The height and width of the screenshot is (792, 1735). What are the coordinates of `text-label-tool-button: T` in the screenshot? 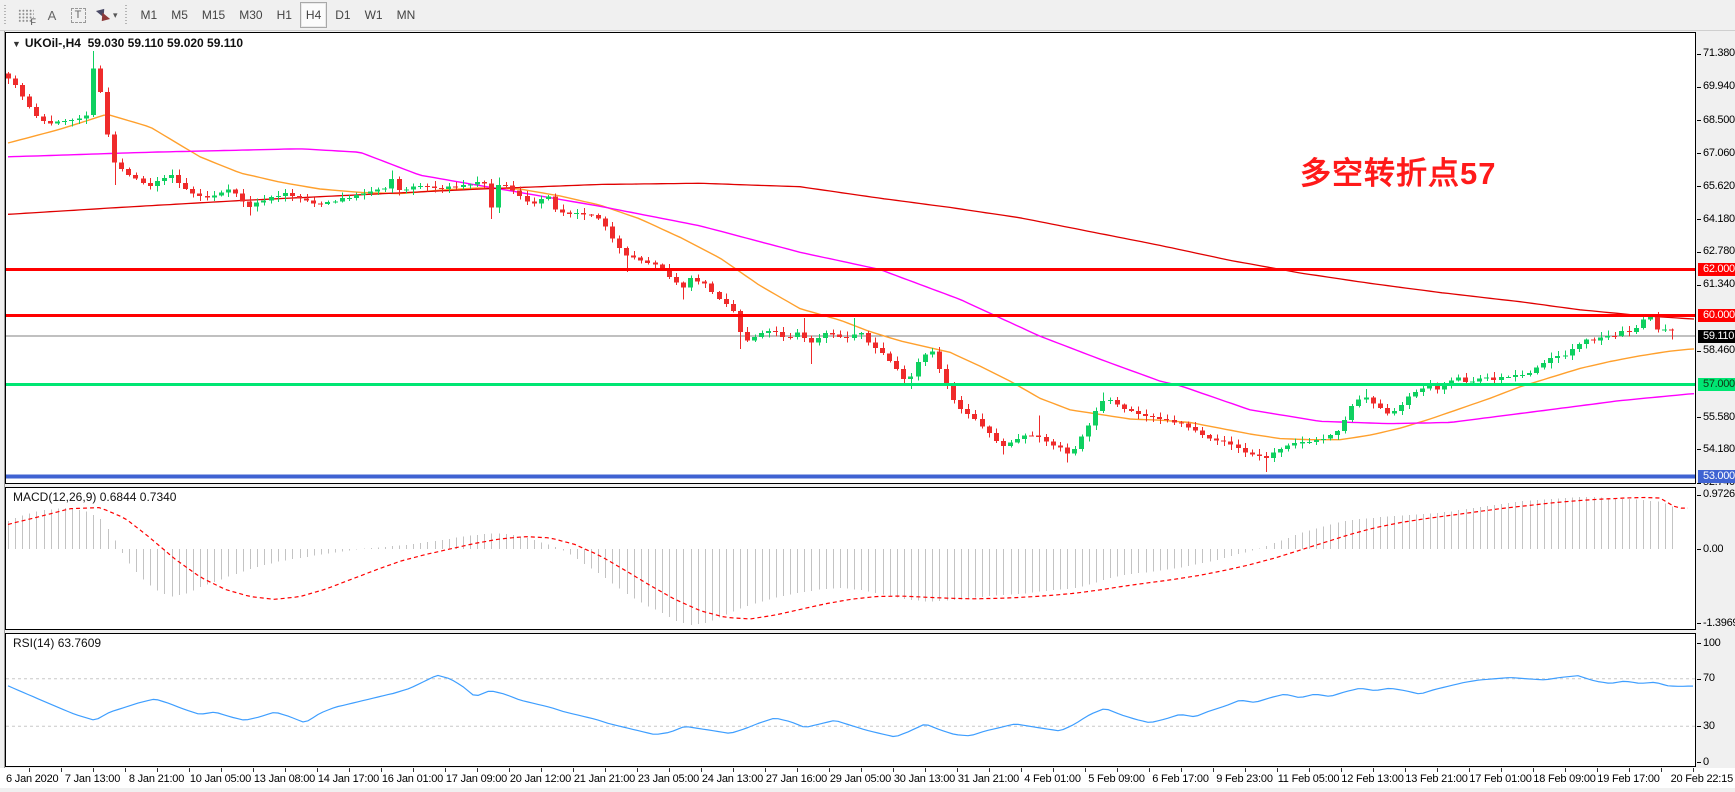 It's located at (78, 15).